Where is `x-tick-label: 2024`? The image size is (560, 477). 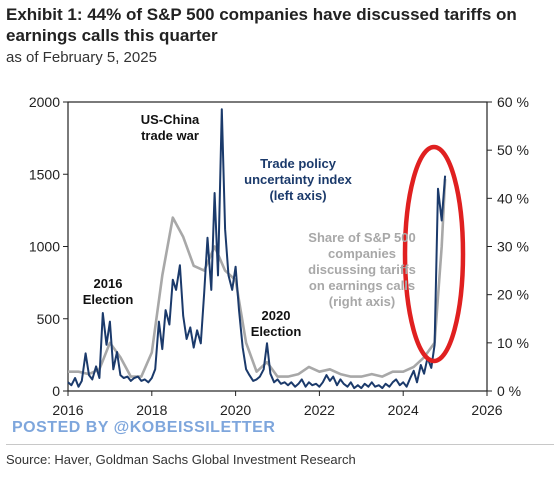 x-tick-label: 2024 is located at coordinates (403, 410).